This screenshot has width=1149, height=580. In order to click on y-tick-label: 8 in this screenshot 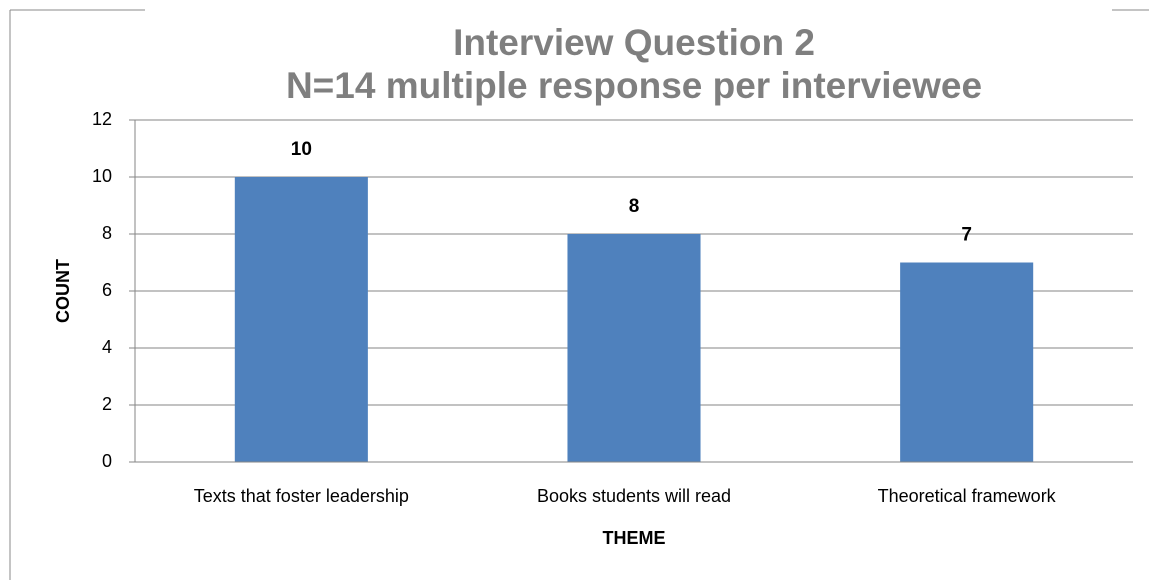, I will do `click(107, 233)`.